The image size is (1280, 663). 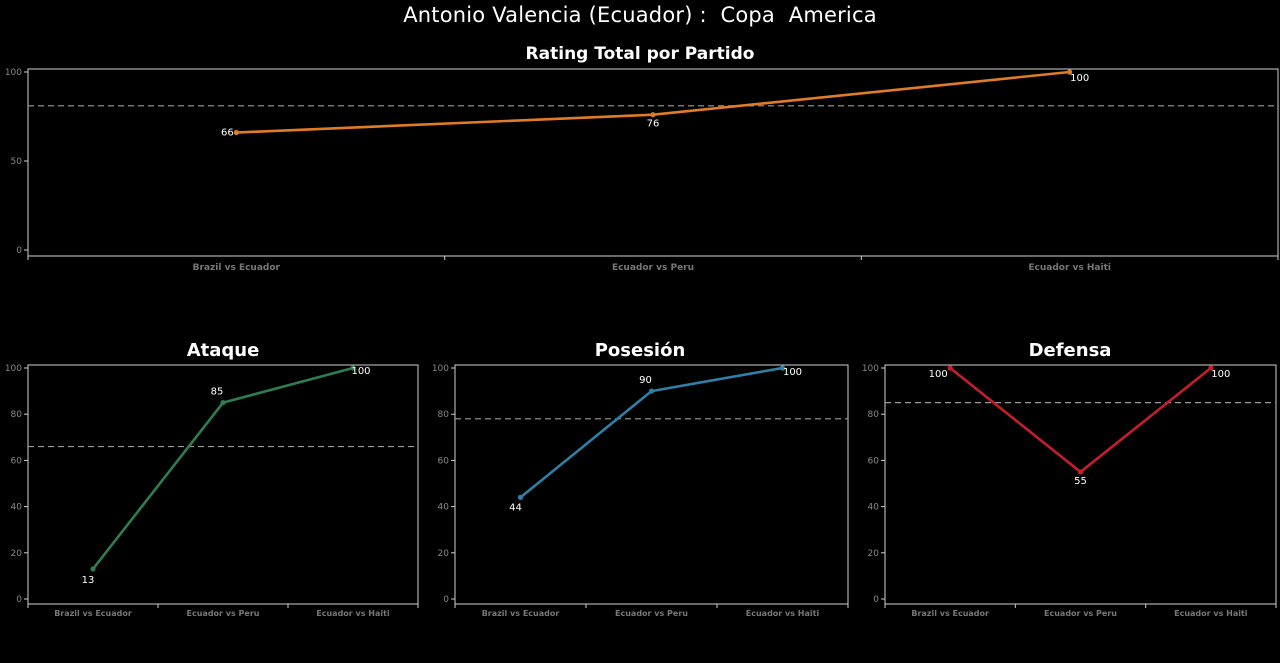 What do you see at coordinates (876, 600) in the screenshot?
I see `y-tick-label-defensa: 0` at bounding box center [876, 600].